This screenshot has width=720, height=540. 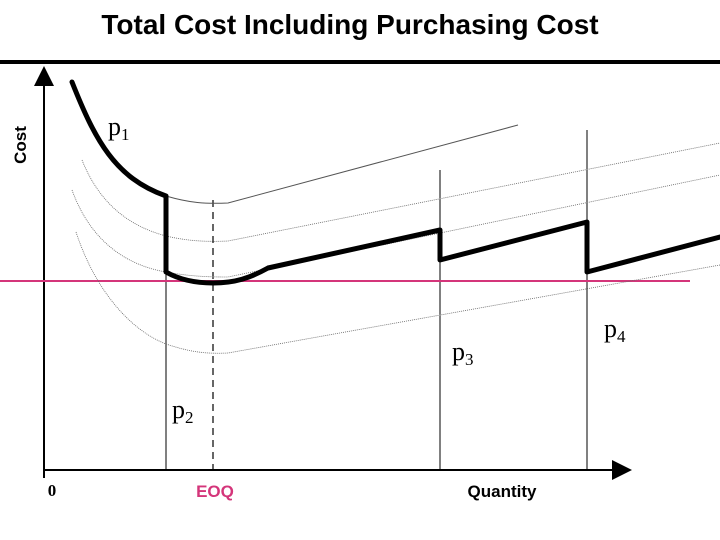 What do you see at coordinates (119, 128) in the screenshot?
I see `price-label-p1: p1` at bounding box center [119, 128].